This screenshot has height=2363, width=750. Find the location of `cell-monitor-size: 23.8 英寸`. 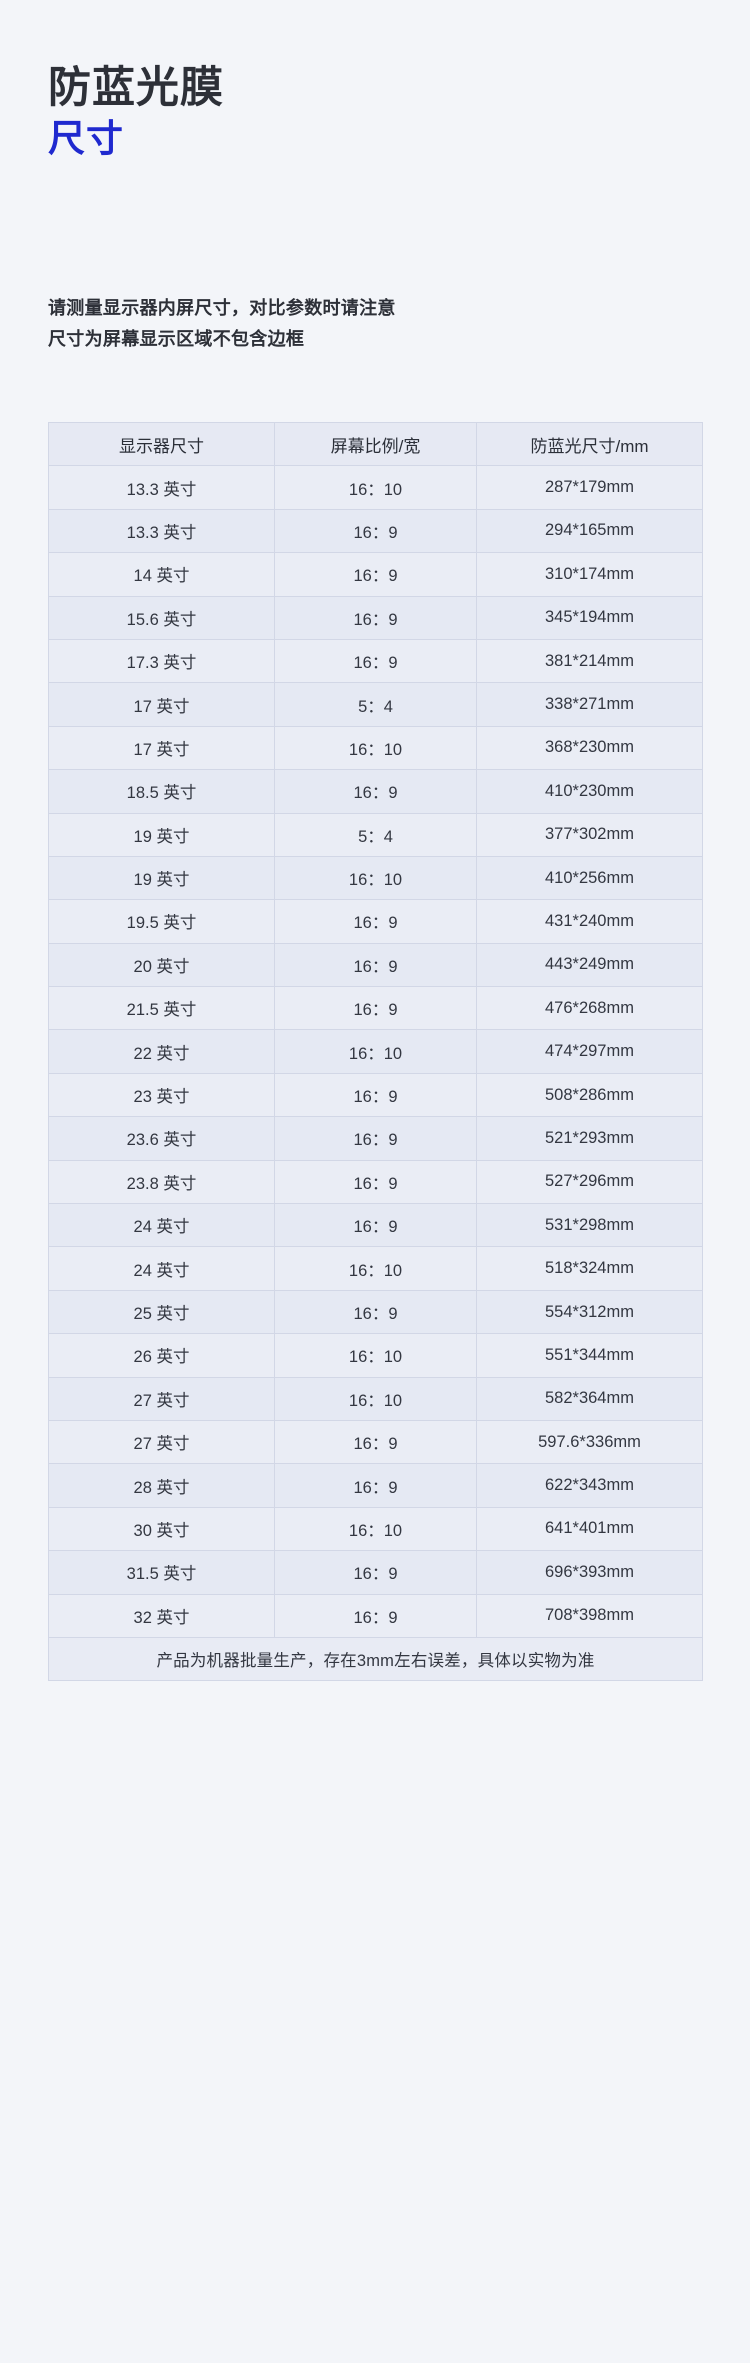

cell-monitor-size: 23.8 英寸 is located at coordinates (161, 1182).